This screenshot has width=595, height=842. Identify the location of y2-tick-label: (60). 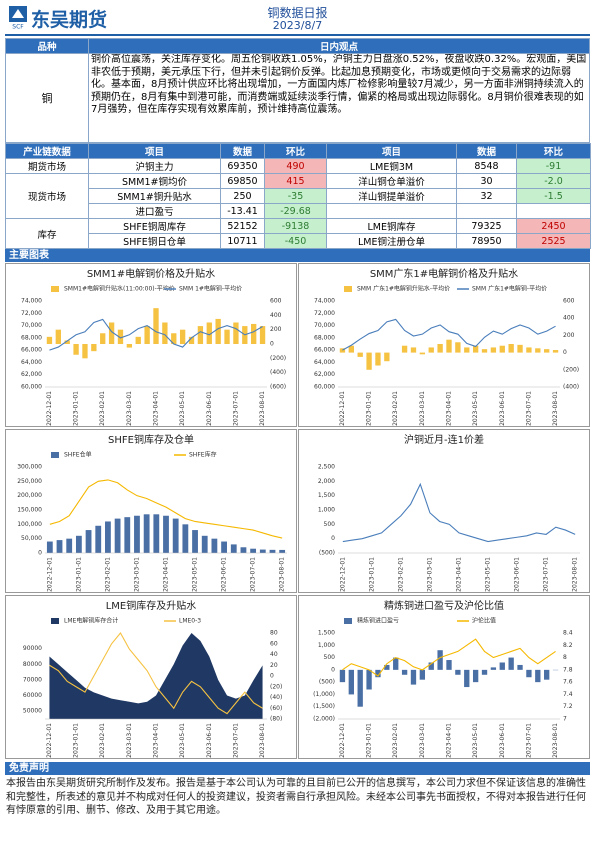
(276, 708).